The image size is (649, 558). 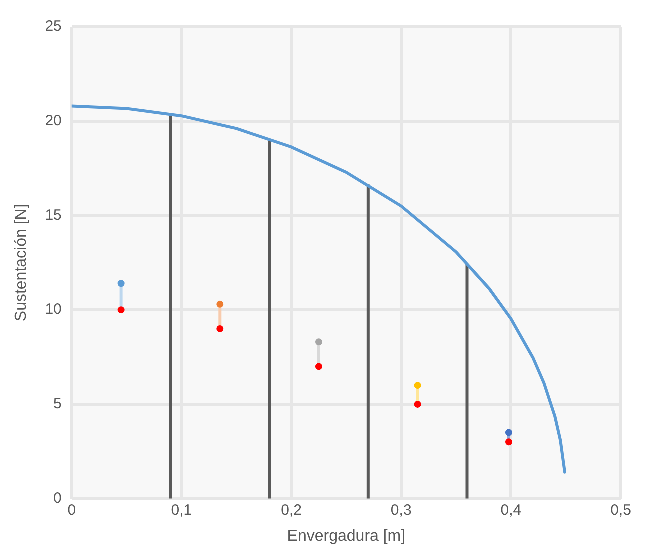 What do you see at coordinates (53, 215) in the screenshot?
I see `y-tick-label: 15` at bounding box center [53, 215].